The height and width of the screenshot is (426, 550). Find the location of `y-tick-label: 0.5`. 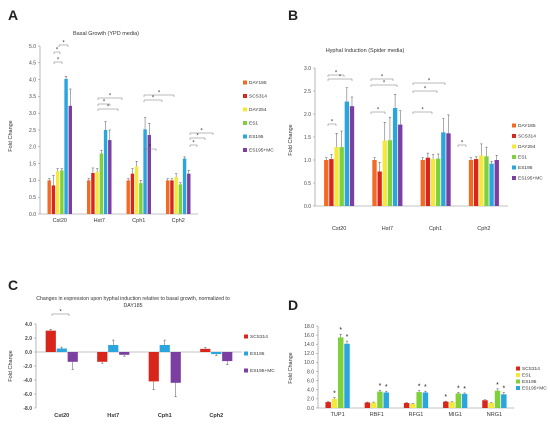

y-tick-label: 0.5 is located at coordinates (32, 198).